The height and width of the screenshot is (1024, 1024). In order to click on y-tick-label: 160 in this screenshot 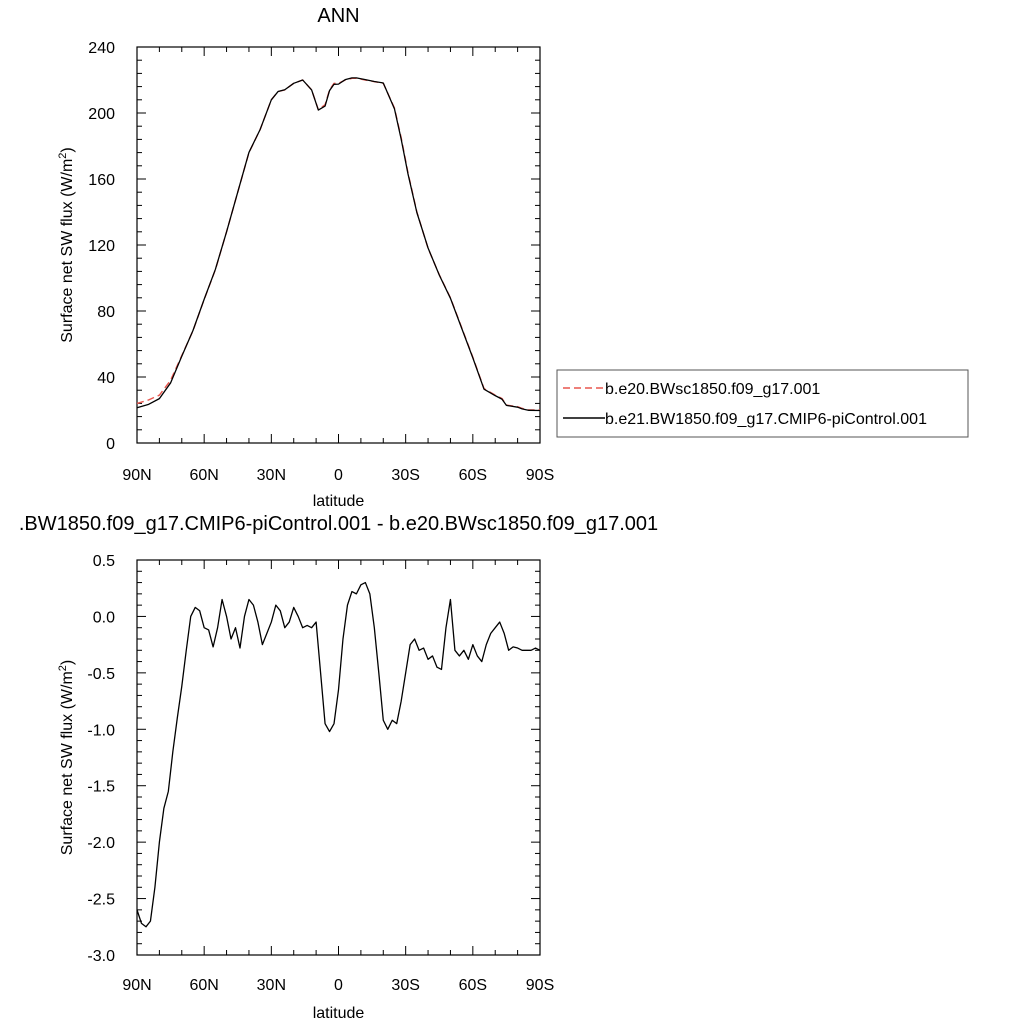, I will do `click(101, 180)`.